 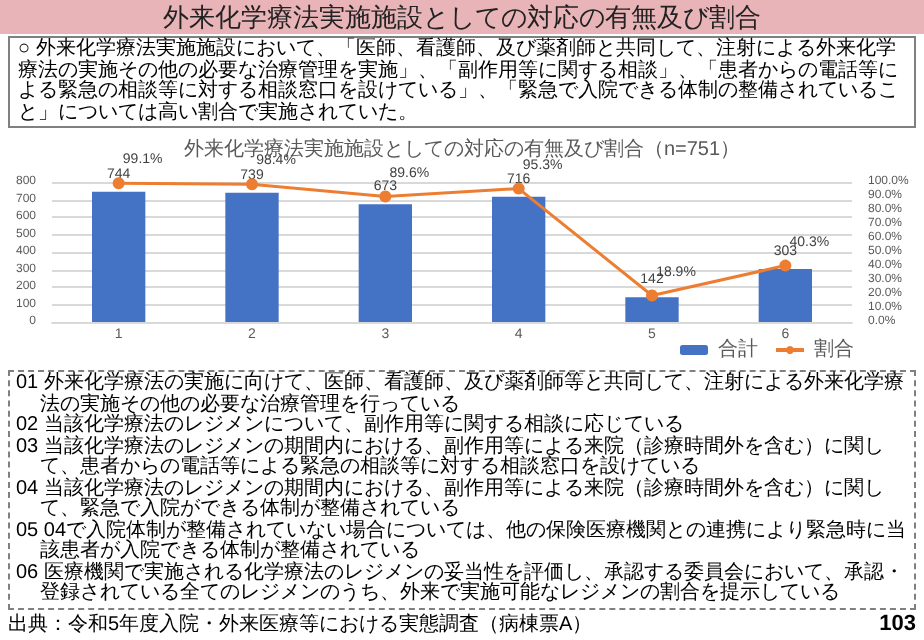 What do you see at coordinates (462, 82) in the screenshot?
I see `text: ○ 外来化学療法実施施設において、「医師、看護師、及び薬剤師と共同して、注射による外来化学療法の実施その他の必要な治療管理を実施」、「副作用等に関する相談」、「患者からの電話等による緊急の相談等に対する相談窓口を設けている」、「緊急で入院できる体制の整備されていること」については高い割合で実施されていた。` at bounding box center [462, 82].